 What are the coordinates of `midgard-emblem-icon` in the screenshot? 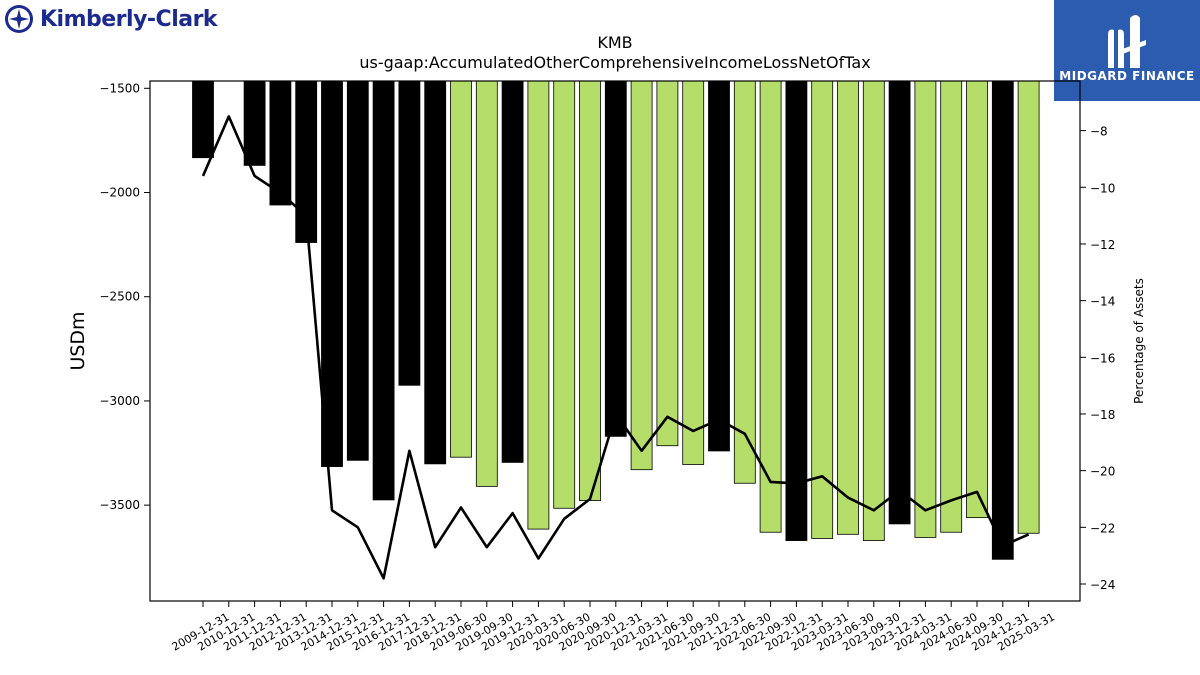 It's located at (1127, 41).